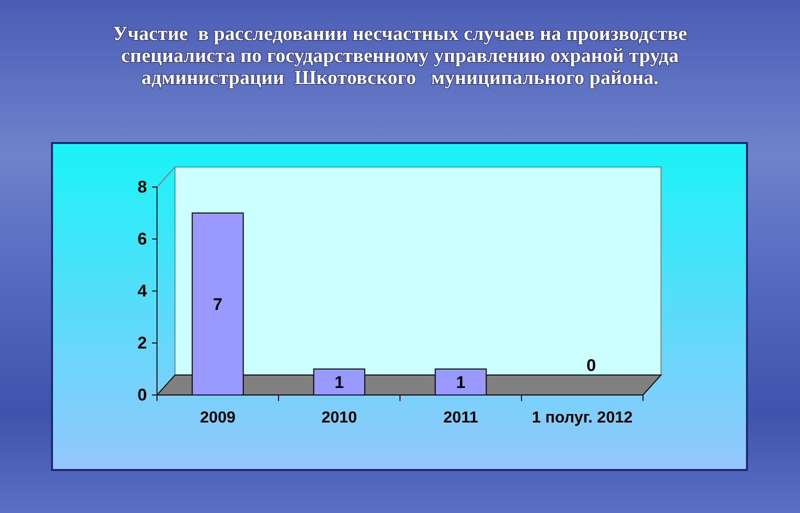 This screenshot has width=800, height=513. Describe the element at coordinates (582, 417) in the screenshot. I see `x-tick-label: 1 полуг. 2012` at that location.